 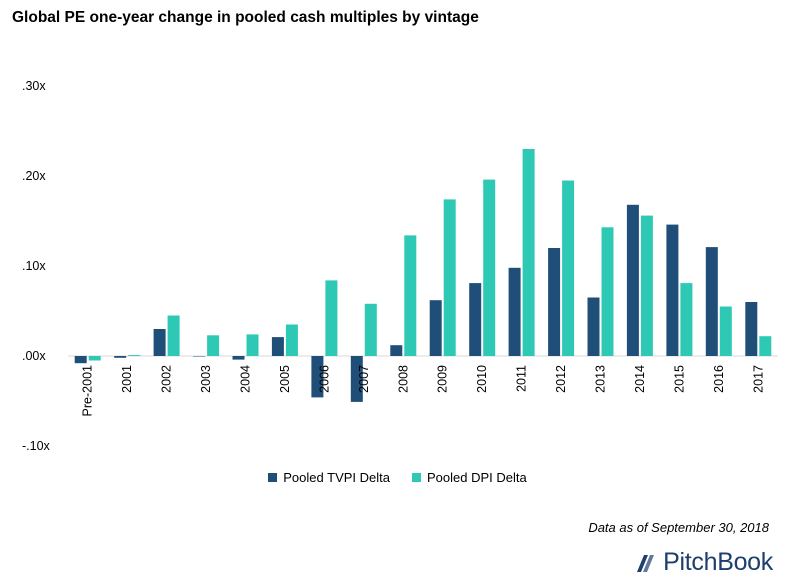 I want to click on legend-label-tvpi: Pooled TVPI Delta, so click(x=336, y=477).